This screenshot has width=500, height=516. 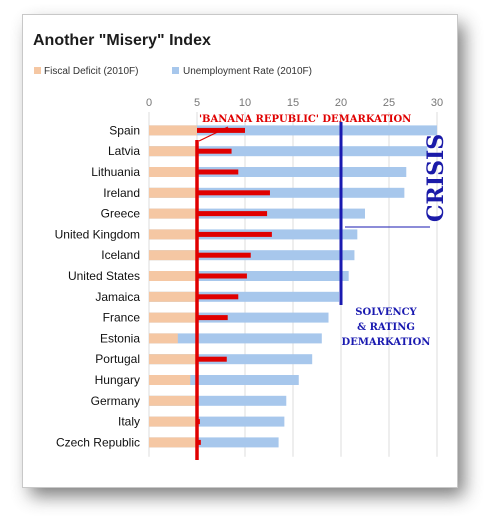 What do you see at coordinates (214, 151) in the screenshot?
I see `deficit-excess-bar-latvia` at bounding box center [214, 151].